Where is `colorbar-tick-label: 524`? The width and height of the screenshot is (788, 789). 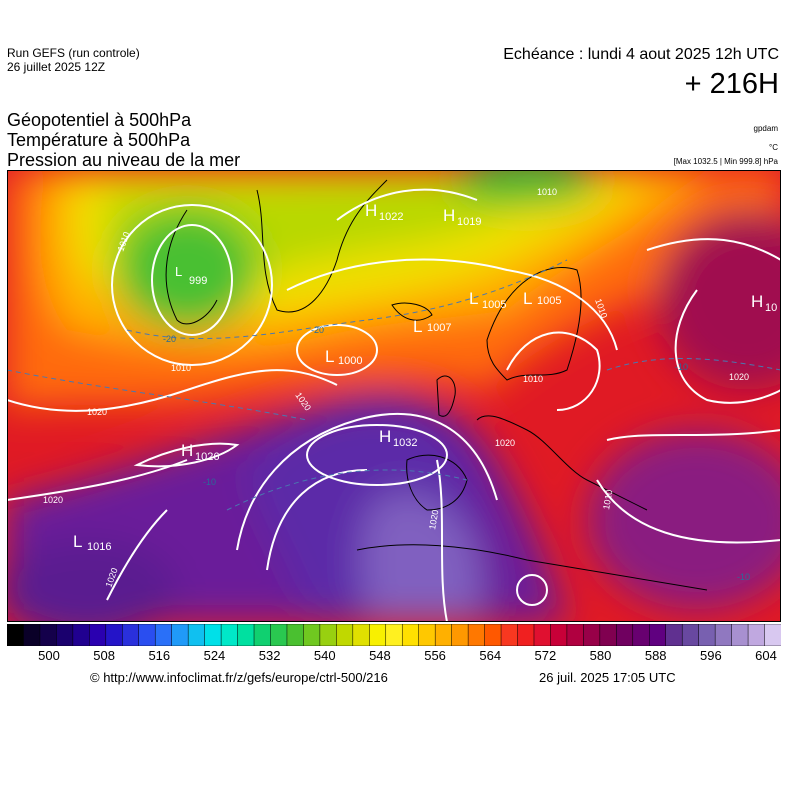
colorbar-tick-label: 524 is located at coordinates (214, 655).